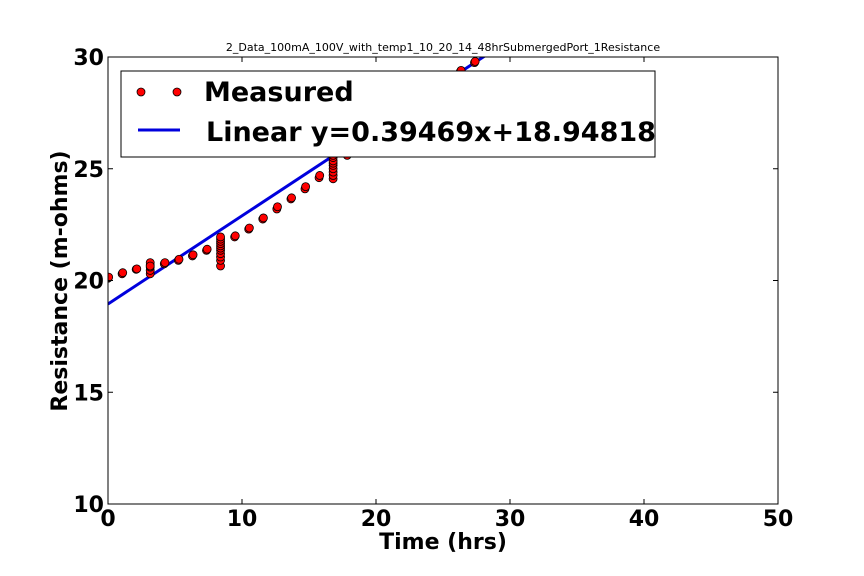 Image resolution: width=864 pixels, height=576 pixels. What do you see at coordinates (88, 282) in the screenshot?
I see `y-tick-label: 20` at bounding box center [88, 282].